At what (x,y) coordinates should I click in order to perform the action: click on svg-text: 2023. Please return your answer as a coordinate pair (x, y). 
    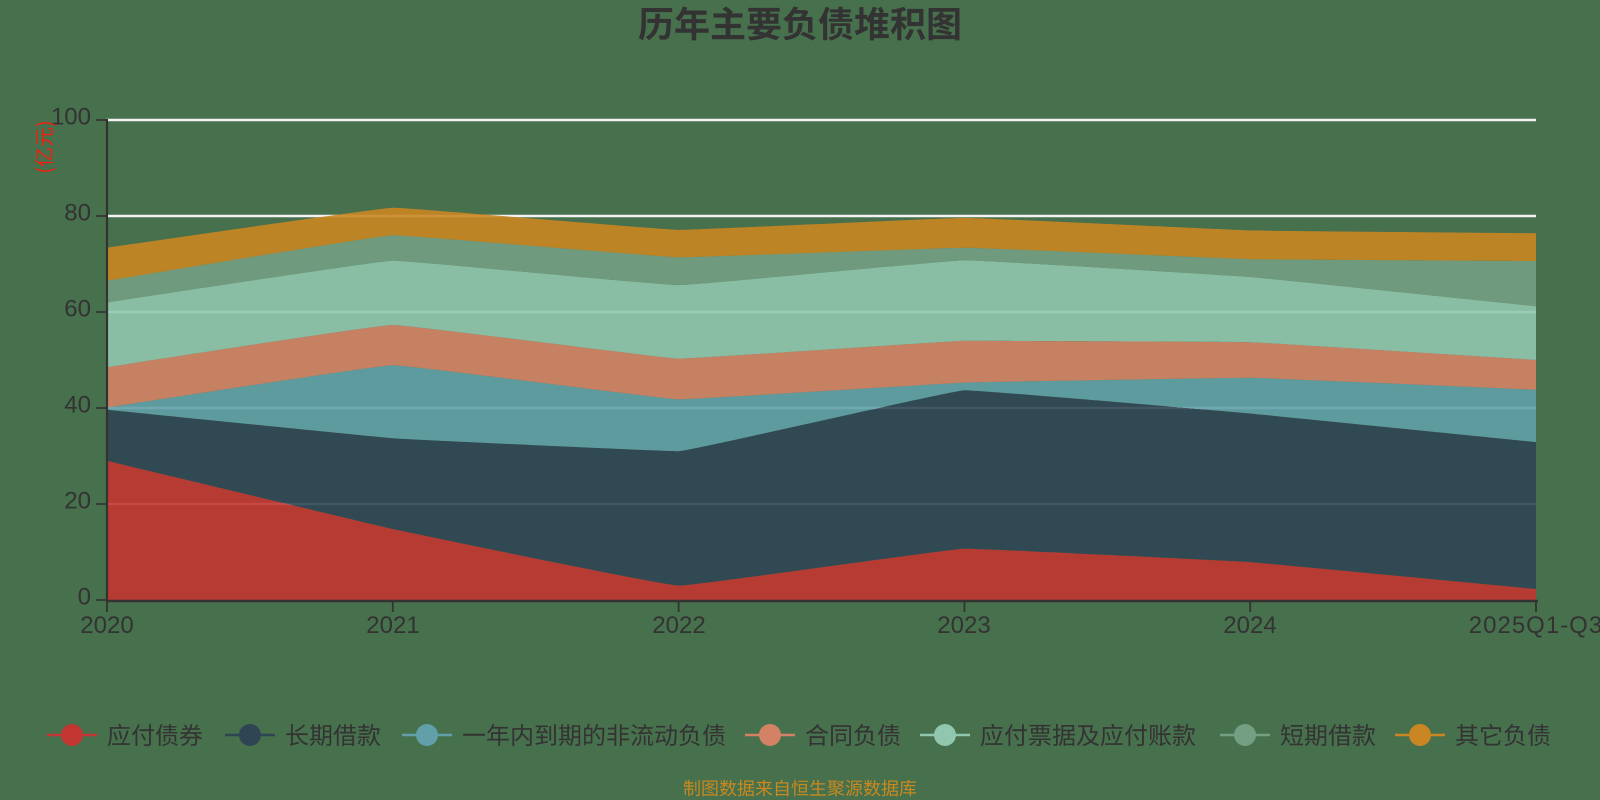
    Looking at the image, I should click on (963, 625).